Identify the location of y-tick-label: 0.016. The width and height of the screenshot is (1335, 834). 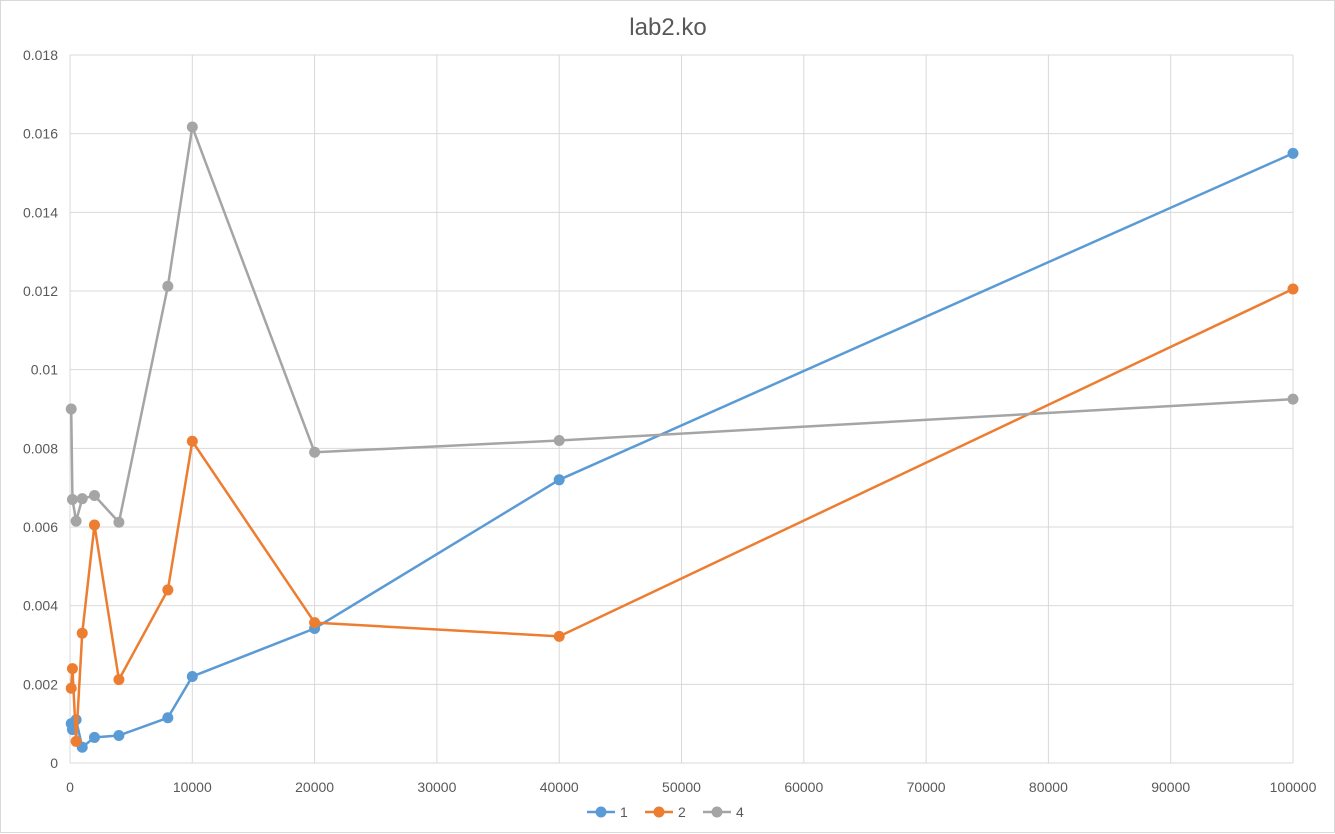
(40, 134).